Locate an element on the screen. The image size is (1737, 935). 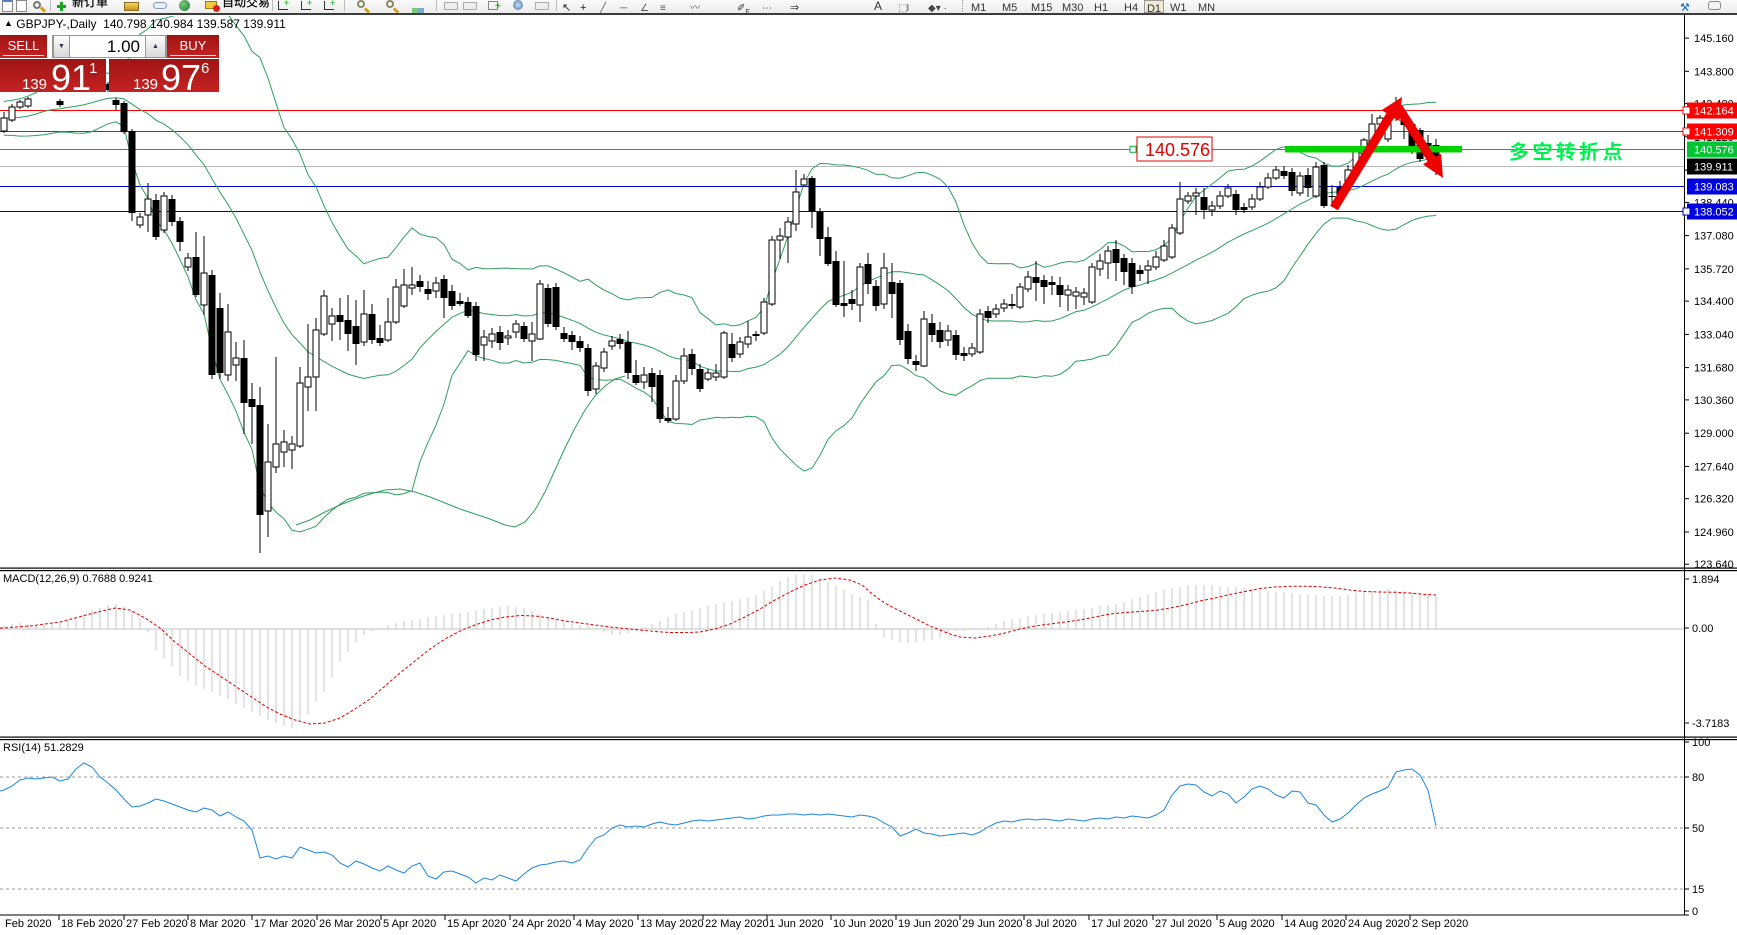
svg-text: 19 Jun 2020 is located at coordinates (928, 924).